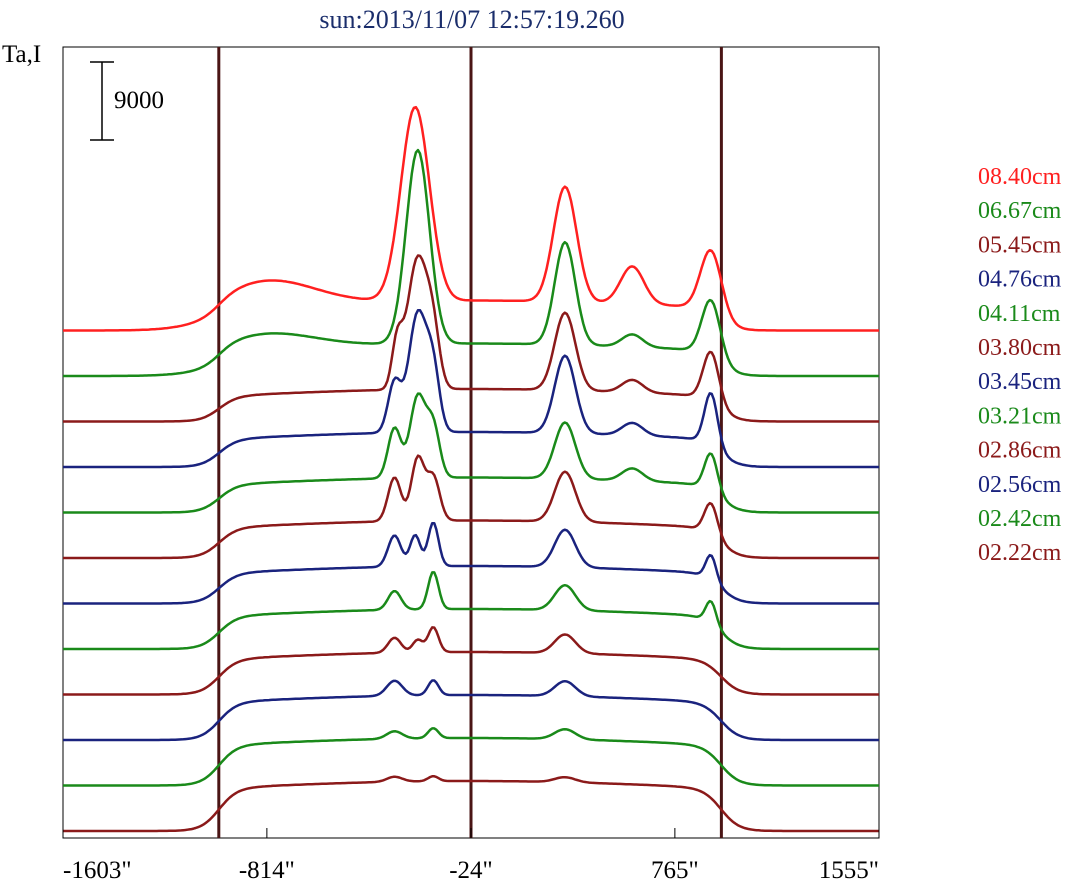 Image resolution: width=1079 pixels, height=885 pixels. I want to click on scale-bar-label: 9000, so click(139, 100).